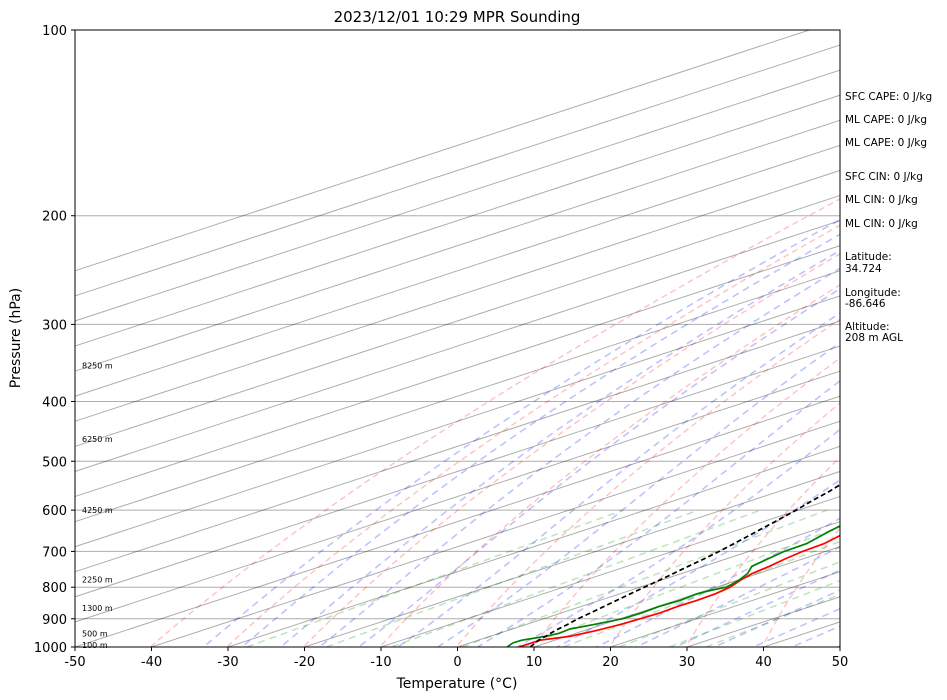 The width and height of the screenshot is (947, 700). I want to click on sounding-traces, so click(673, 565).